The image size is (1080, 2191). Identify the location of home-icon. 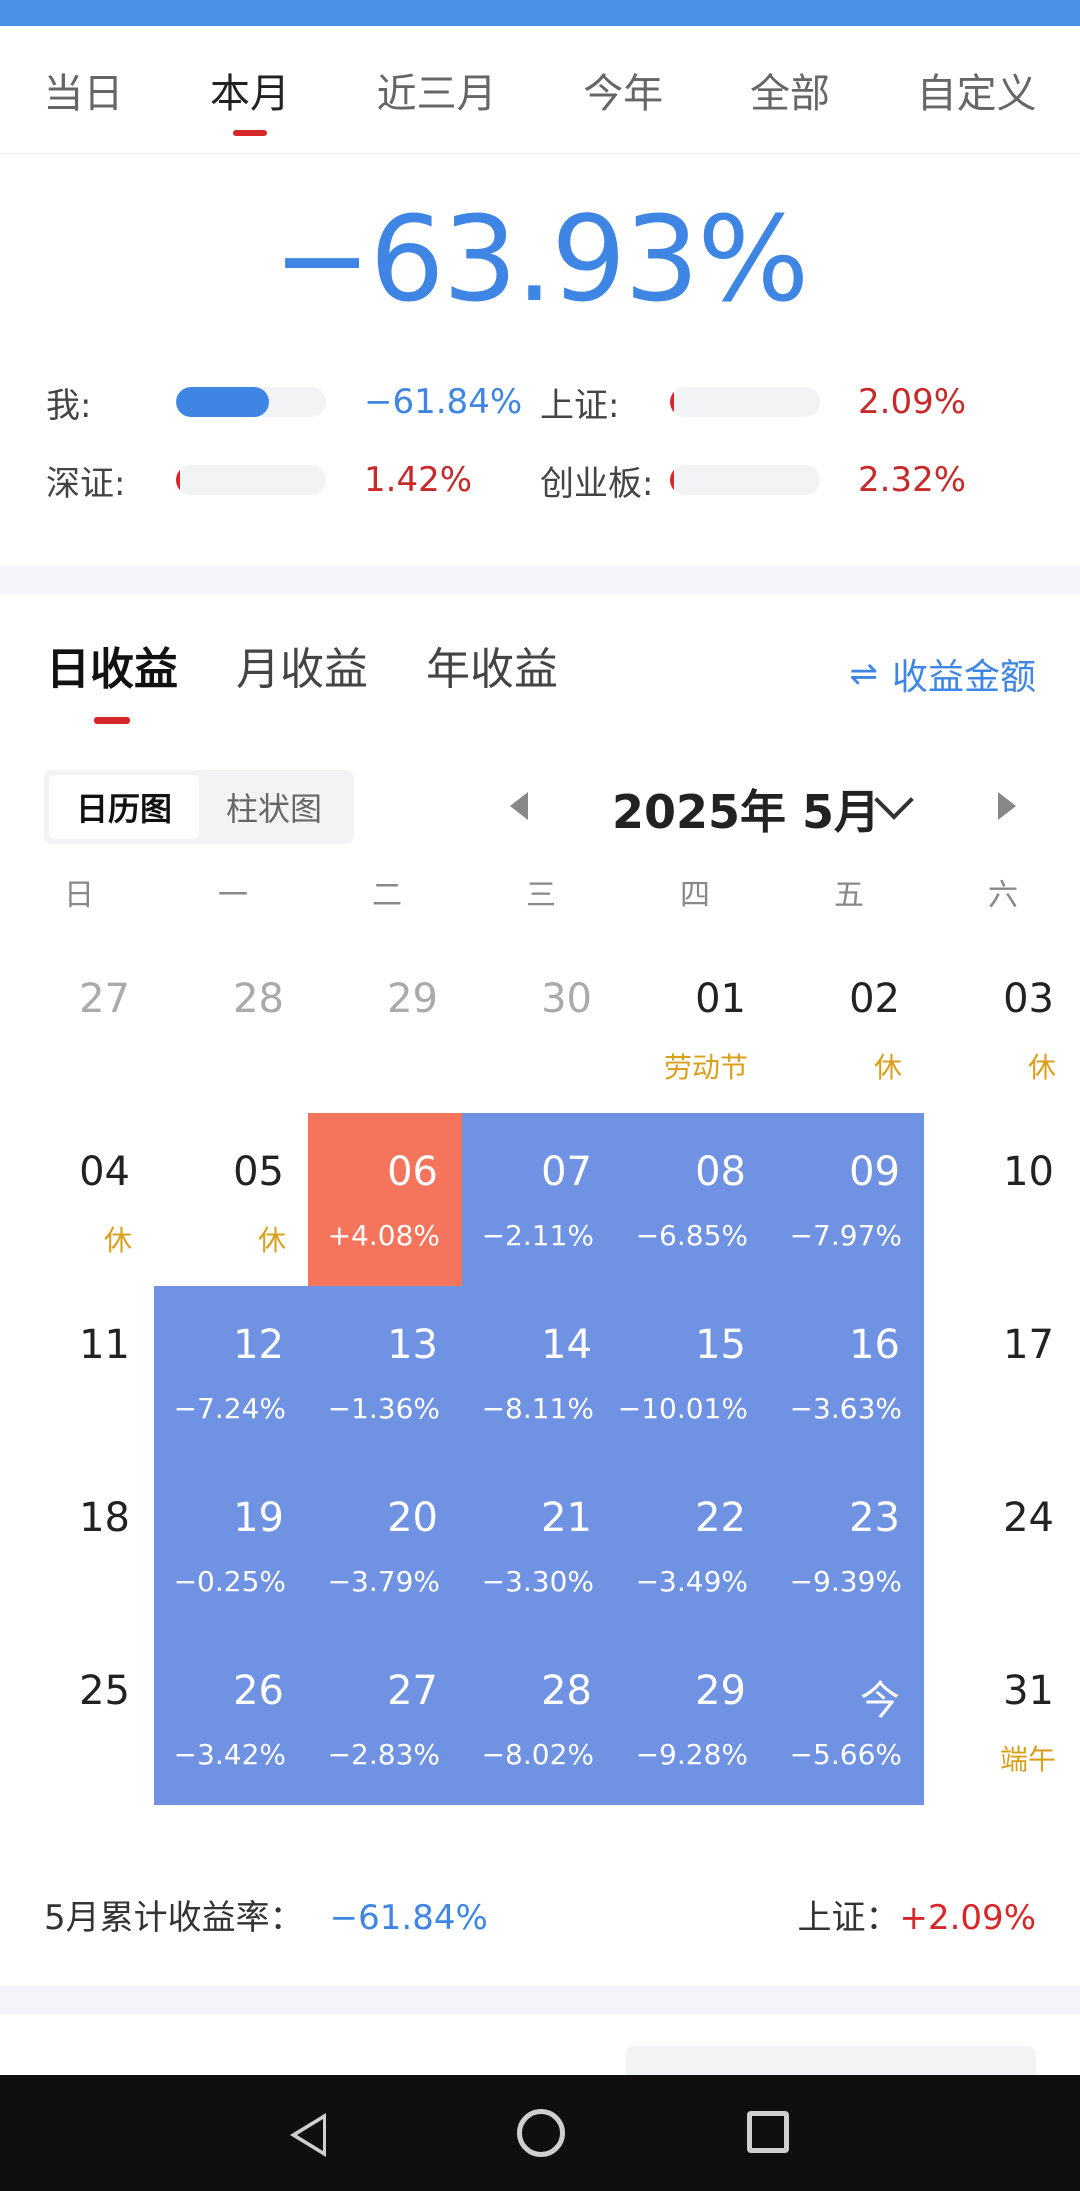
(541, 2133).